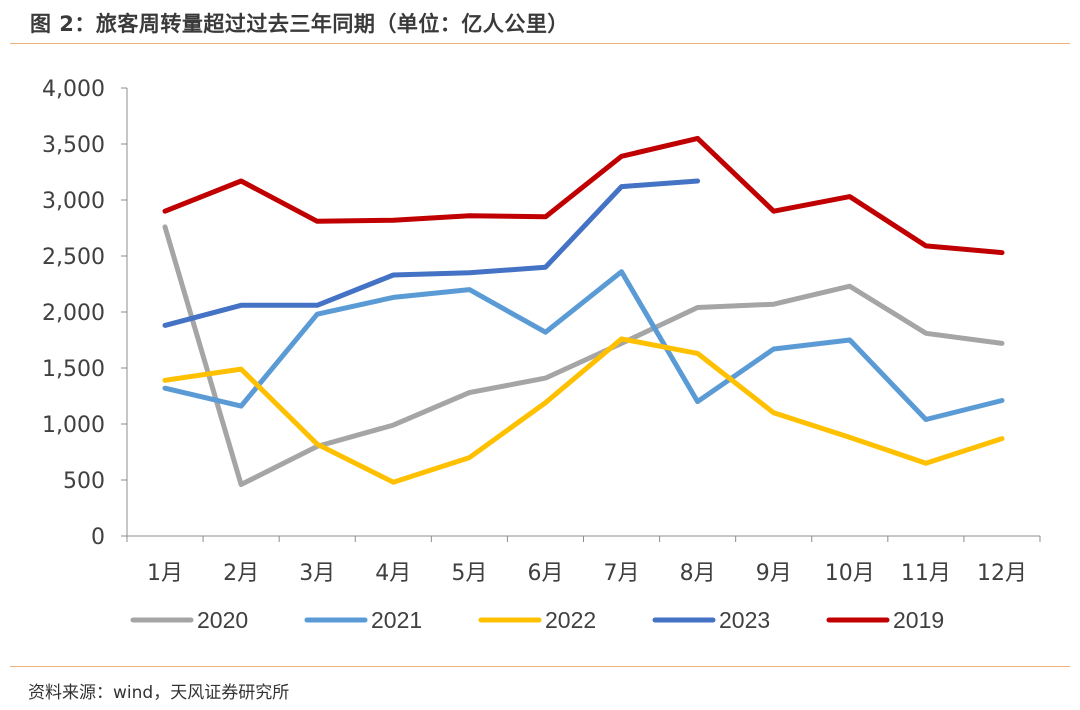  What do you see at coordinates (73, 257) in the screenshot?
I see `y-tick-label: 2,500` at bounding box center [73, 257].